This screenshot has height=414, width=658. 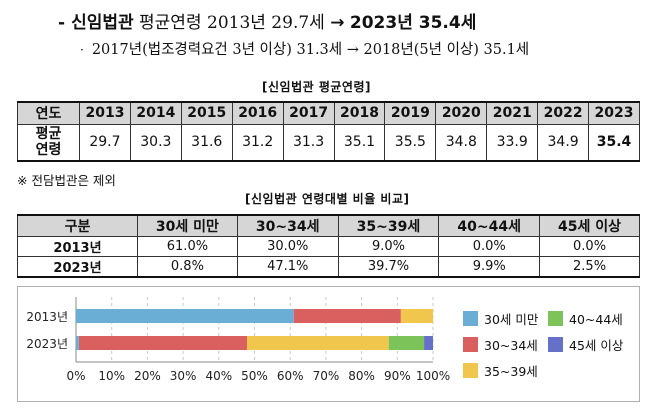 What do you see at coordinates (111, 376) in the screenshot?
I see `x-tick-label: 10%` at bounding box center [111, 376].